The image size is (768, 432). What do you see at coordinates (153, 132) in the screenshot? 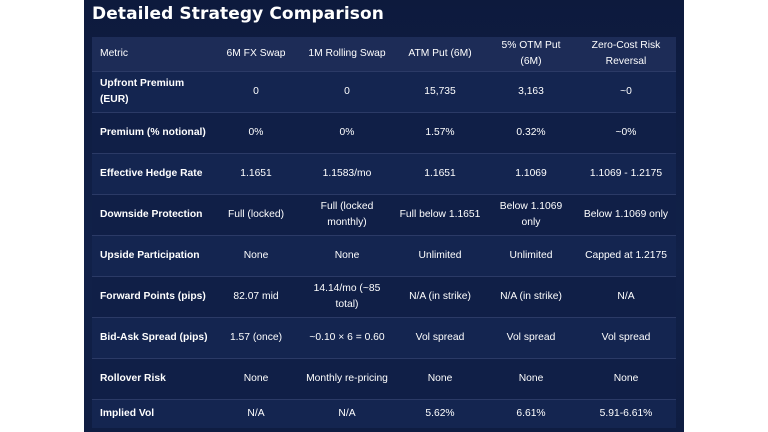
I see `metric-label: Premium (% notional)` at bounding box center [153, 132].